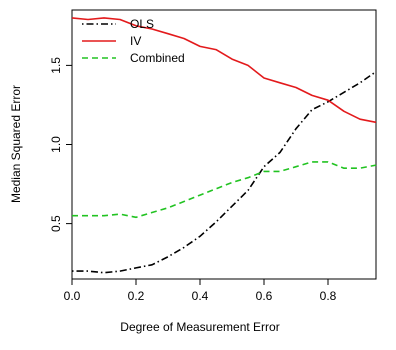 This screenshot has height=350, width=396. I want to click on x-tick-label: 0.4, so click(200, 296).